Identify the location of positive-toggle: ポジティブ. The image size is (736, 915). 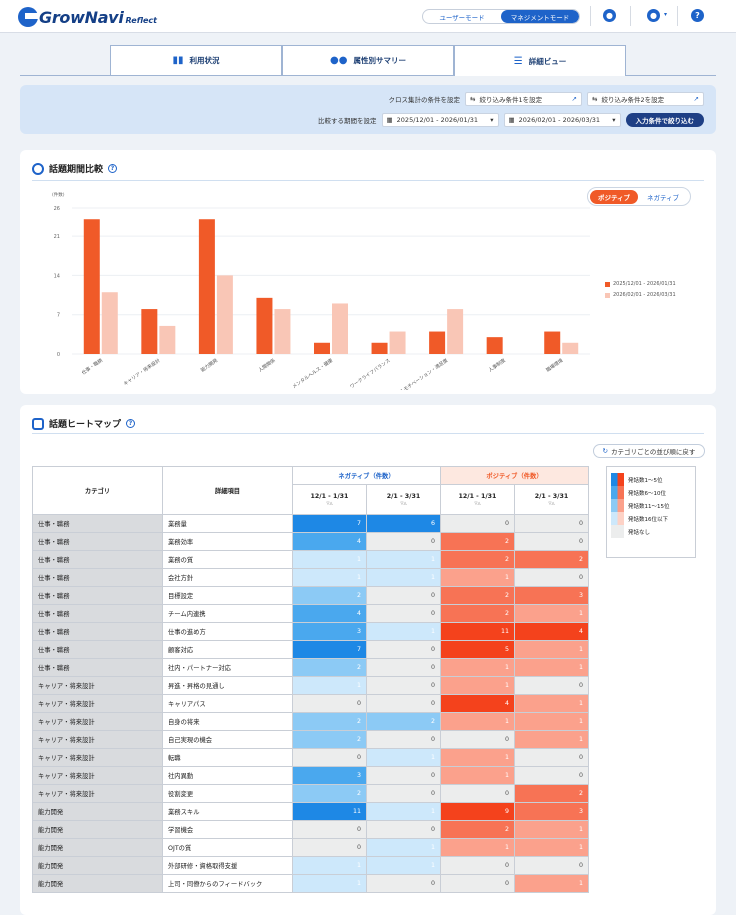
(614, 196).